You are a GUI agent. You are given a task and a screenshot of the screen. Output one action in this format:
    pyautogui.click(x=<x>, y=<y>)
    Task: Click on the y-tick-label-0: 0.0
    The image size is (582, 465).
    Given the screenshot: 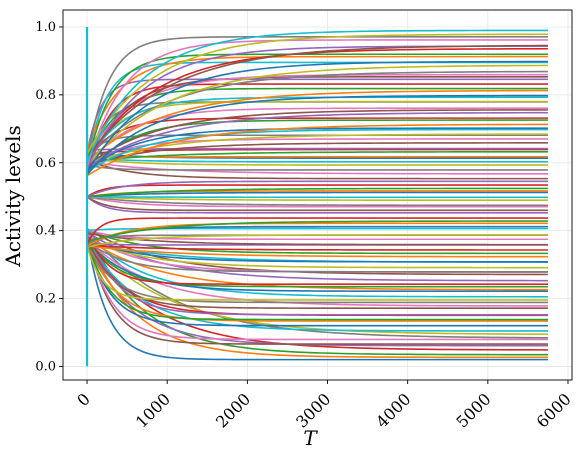 What is the action you would take?
    pyautogui.click(x=45, y=366)
    